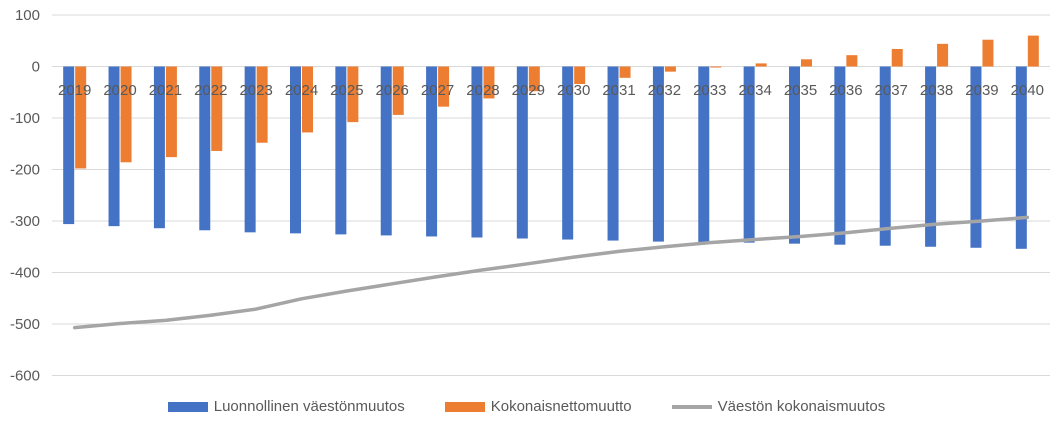 This screenshot has width=1053, height=421. I want to click on x-tick-label: 2035, so click(800, 90).